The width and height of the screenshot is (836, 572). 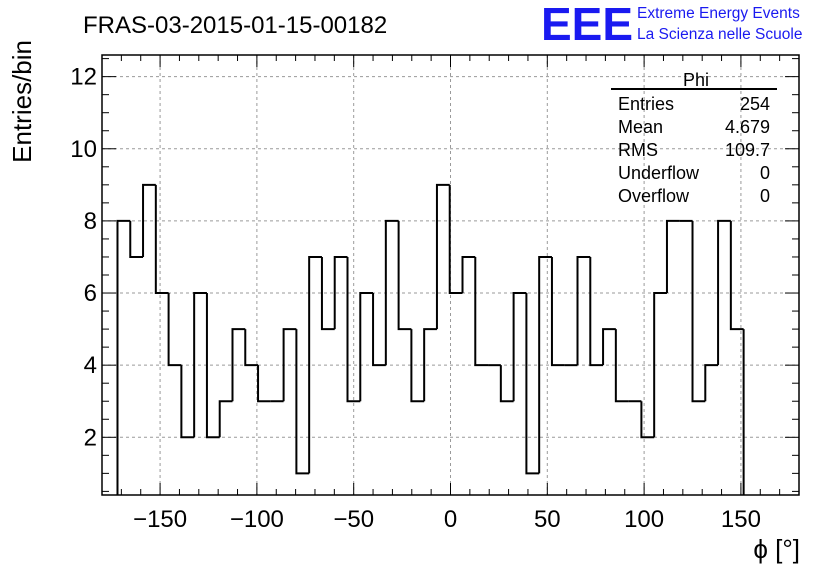 What do you see at coordinates (654, 196) in the screenshot?
I see `stats-row-label: Overflow` at bounding box center [654, 196].